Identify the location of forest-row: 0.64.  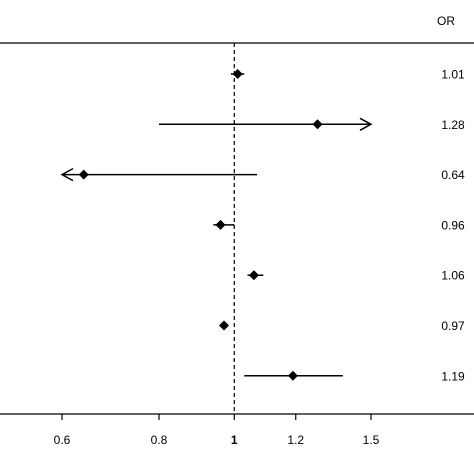
(262, 174).